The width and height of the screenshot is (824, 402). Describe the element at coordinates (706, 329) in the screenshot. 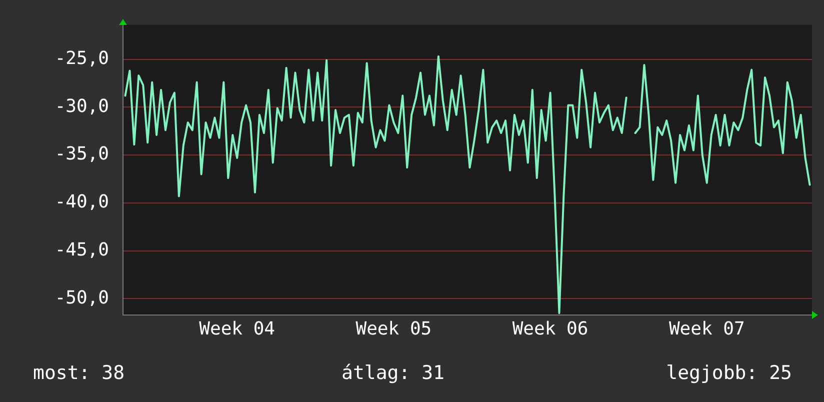

I see `x-tick-label: Week 07` at that location.